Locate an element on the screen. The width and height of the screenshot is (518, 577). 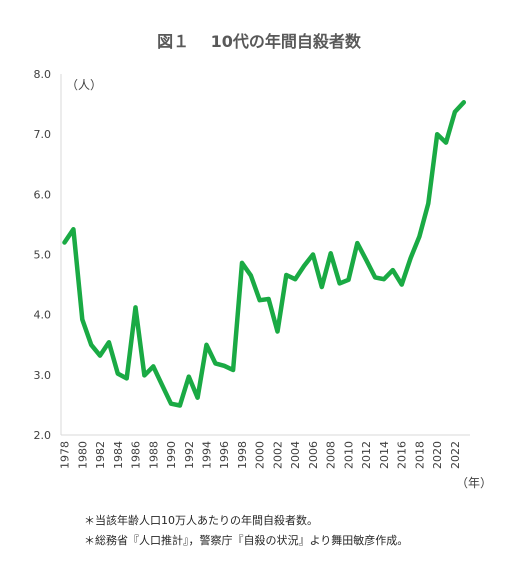
x-tick-label: 2016 is located at coordinates (402, 455).